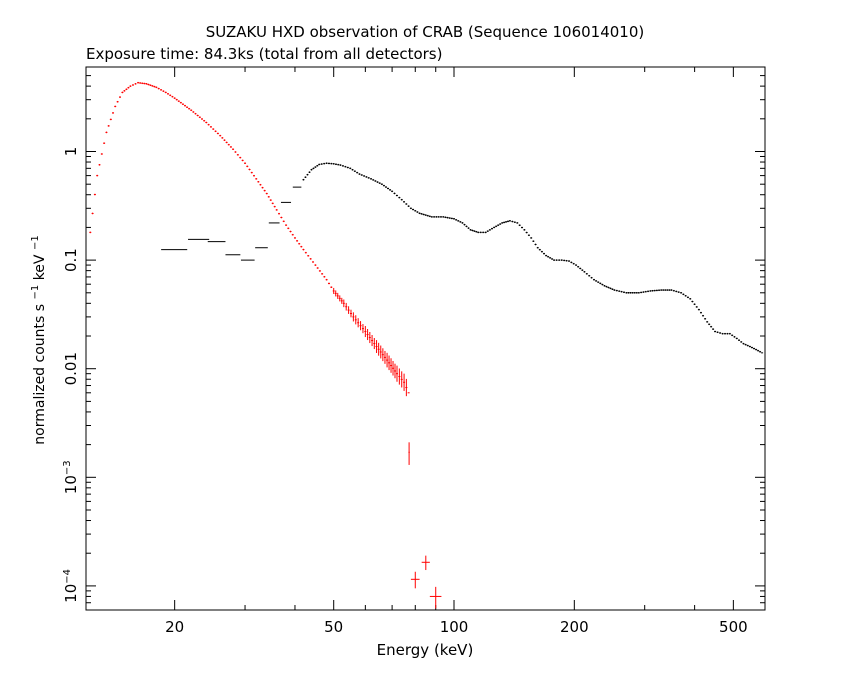 This screenshot has height=680, width=850. I want to click on y-tick-label: 0.1, so click(71, 260).